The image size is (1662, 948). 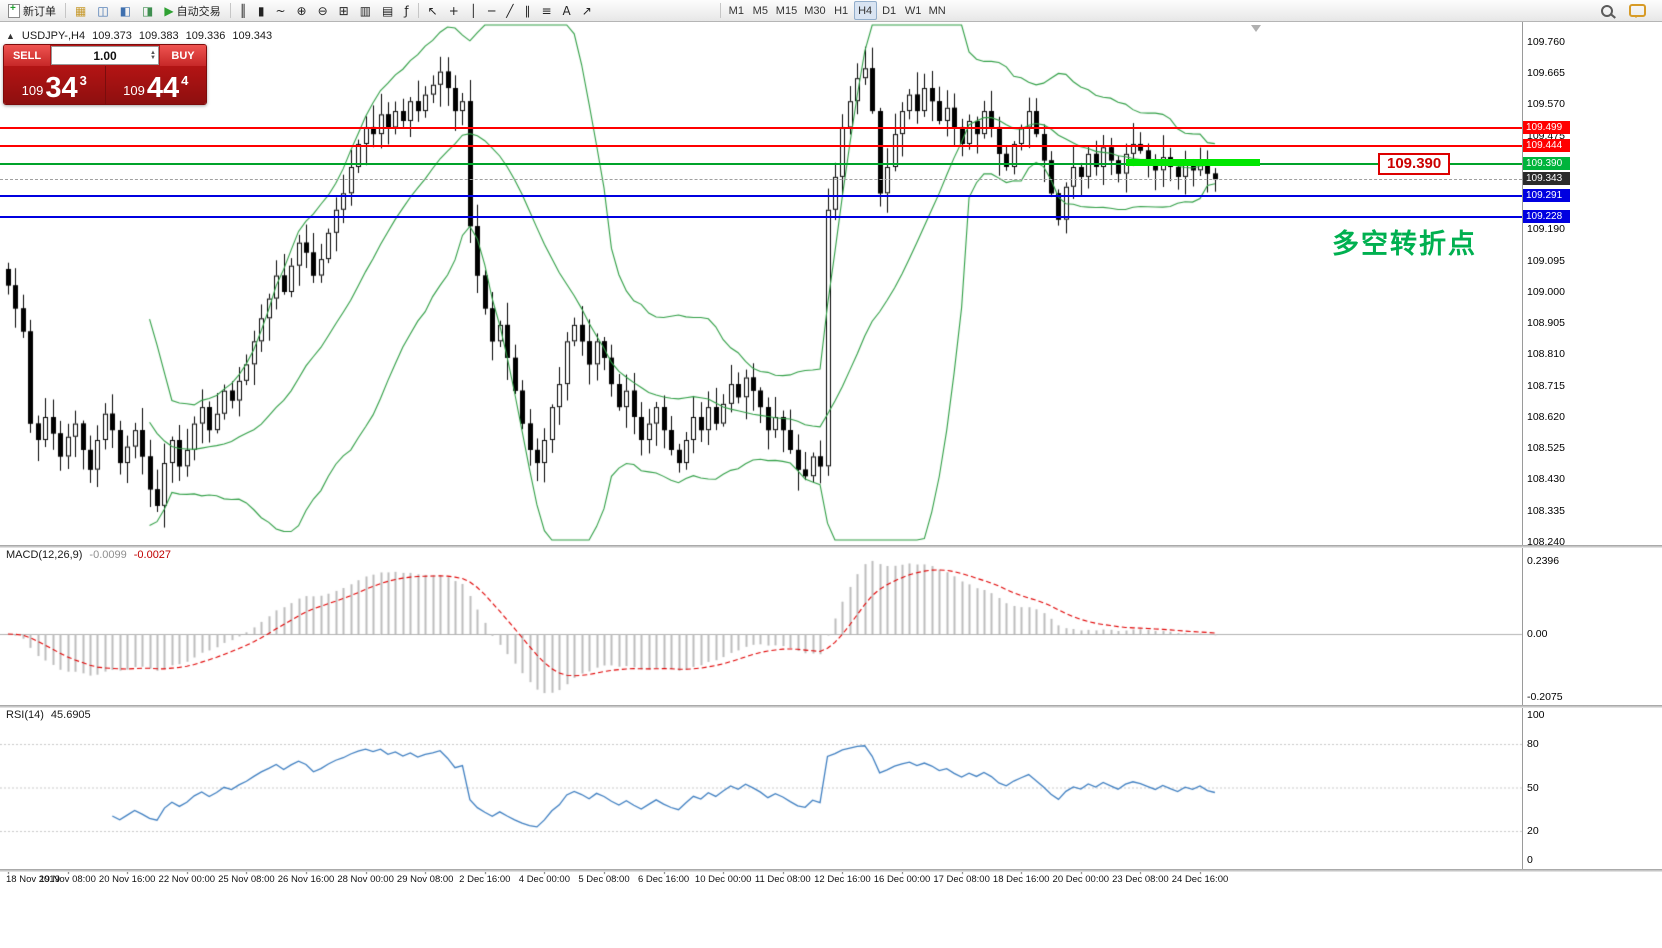 I want to click on candlestick-chart-icon: ▮, so click(x=261, y=10).